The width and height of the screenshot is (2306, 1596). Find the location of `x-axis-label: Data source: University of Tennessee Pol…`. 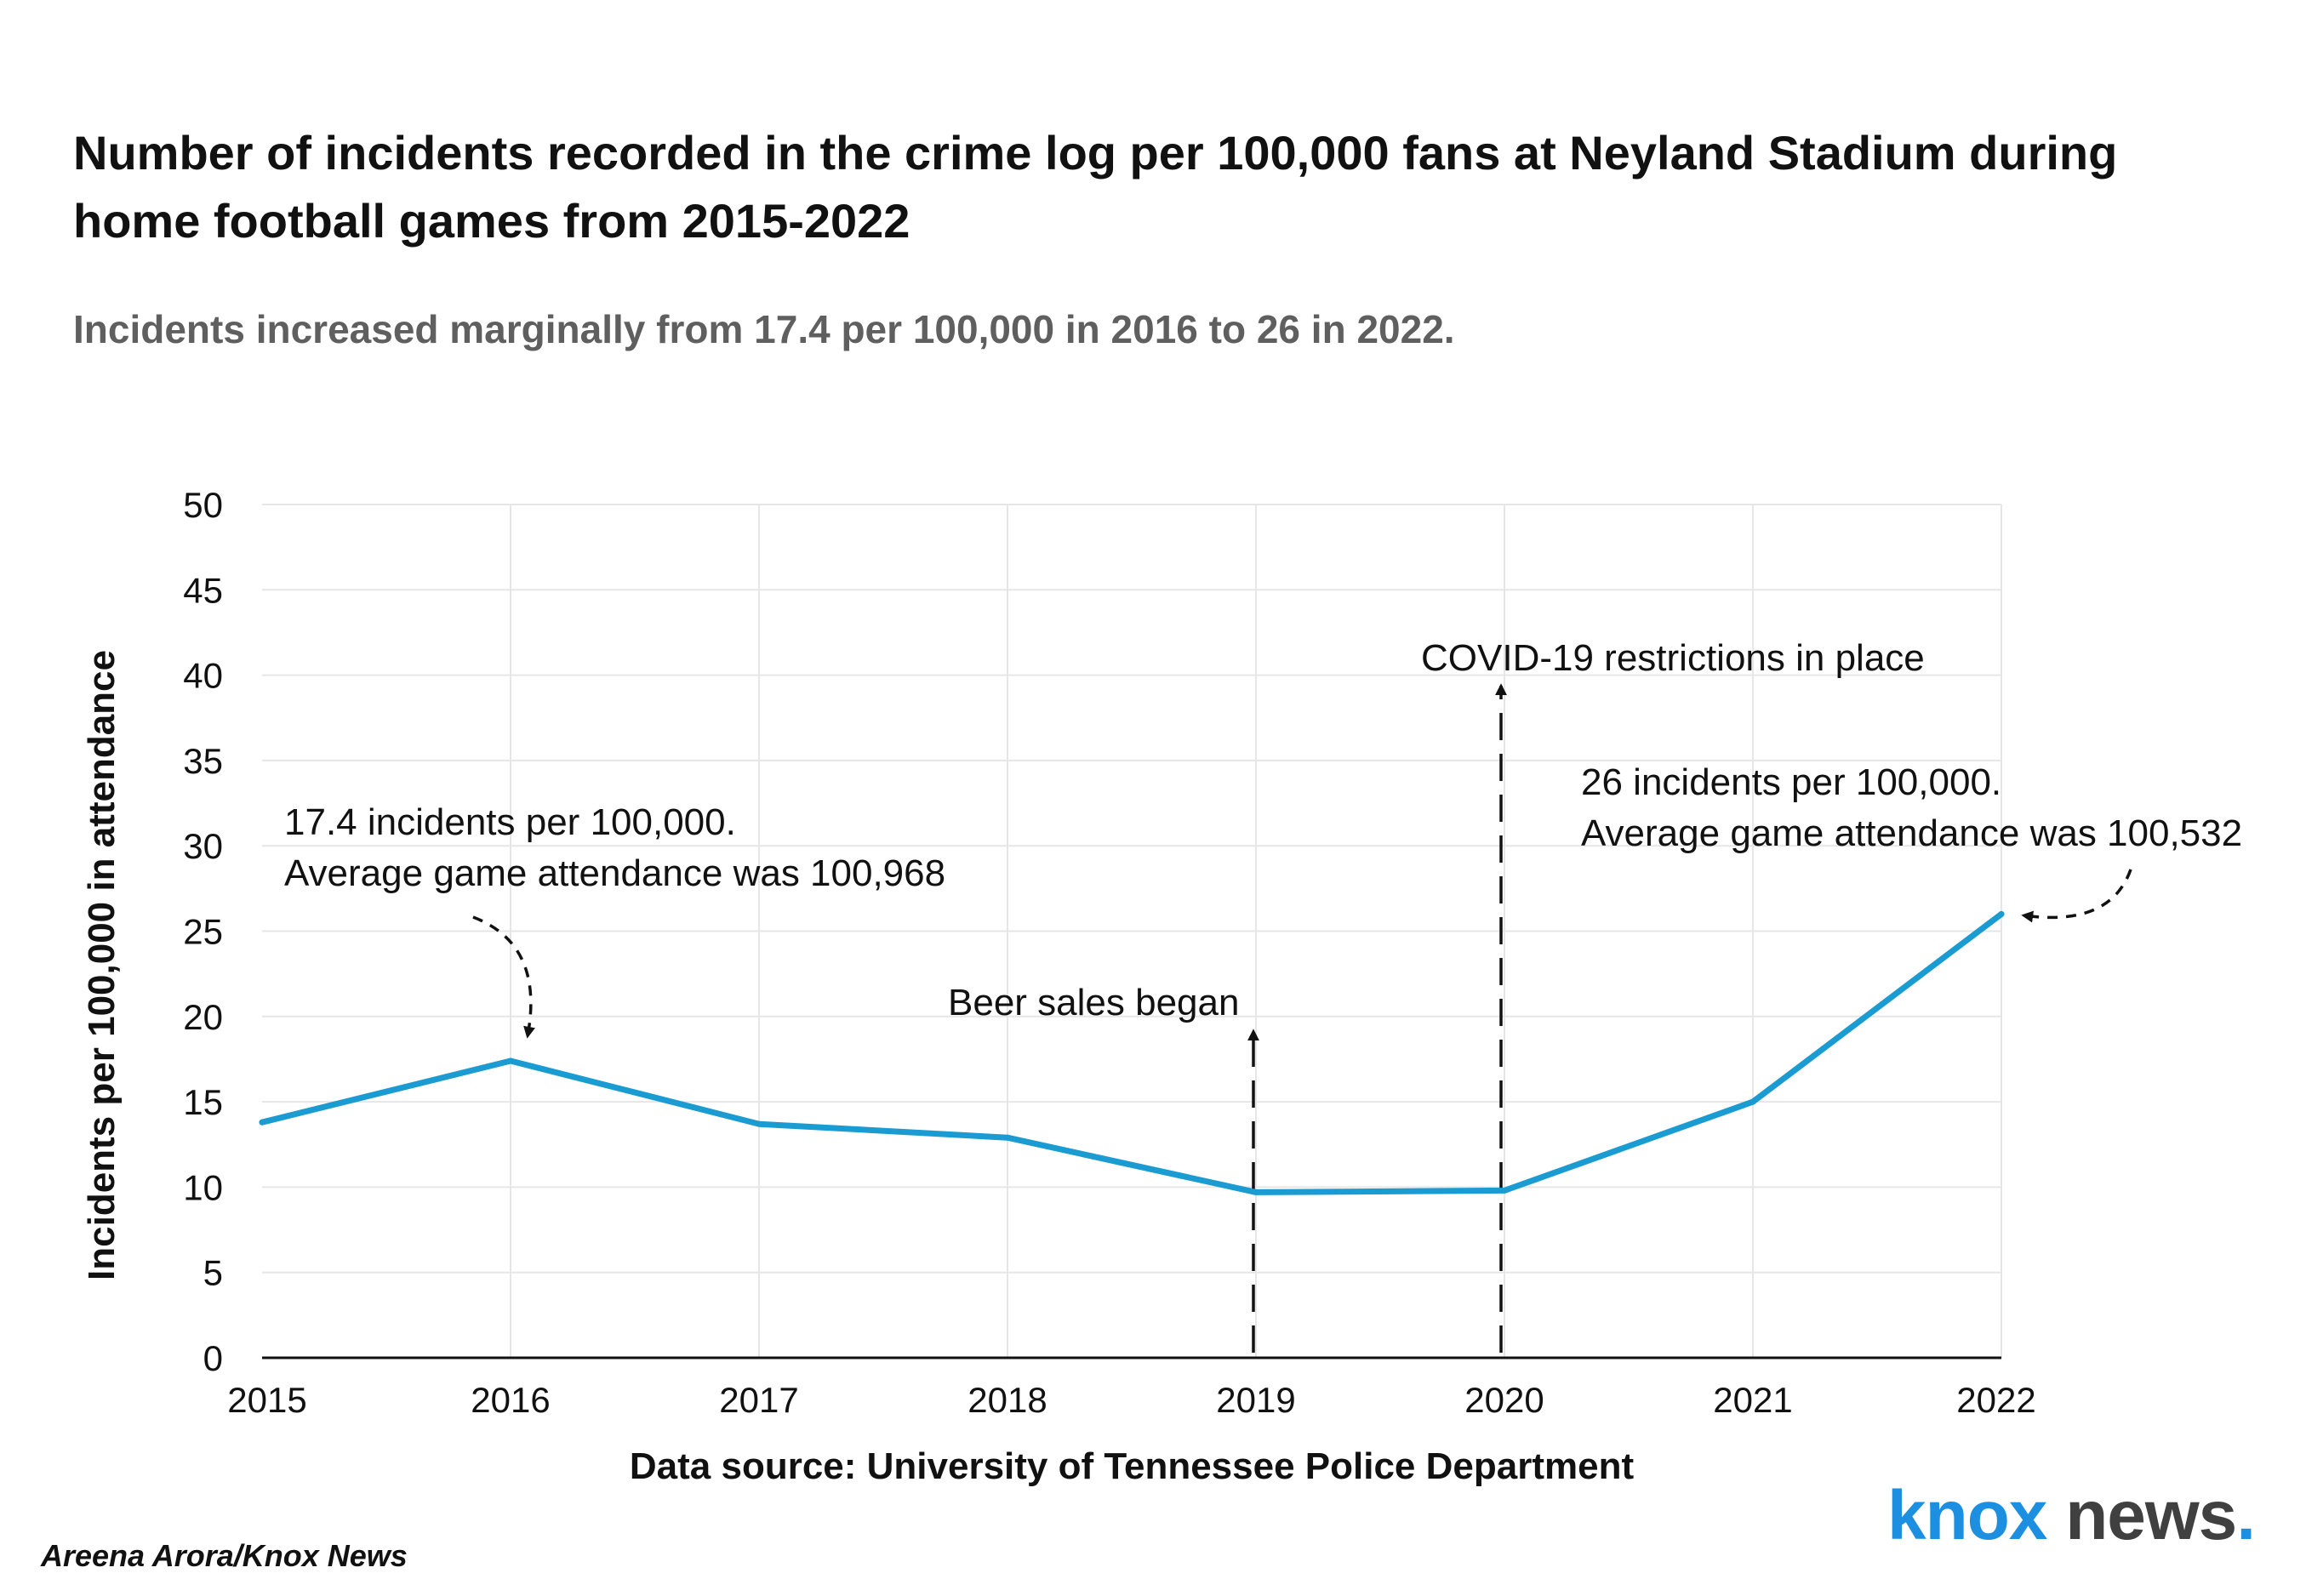

x-axis-label: Data source: University of Tennessee Pol… is located at coordinates (1132, 1466).